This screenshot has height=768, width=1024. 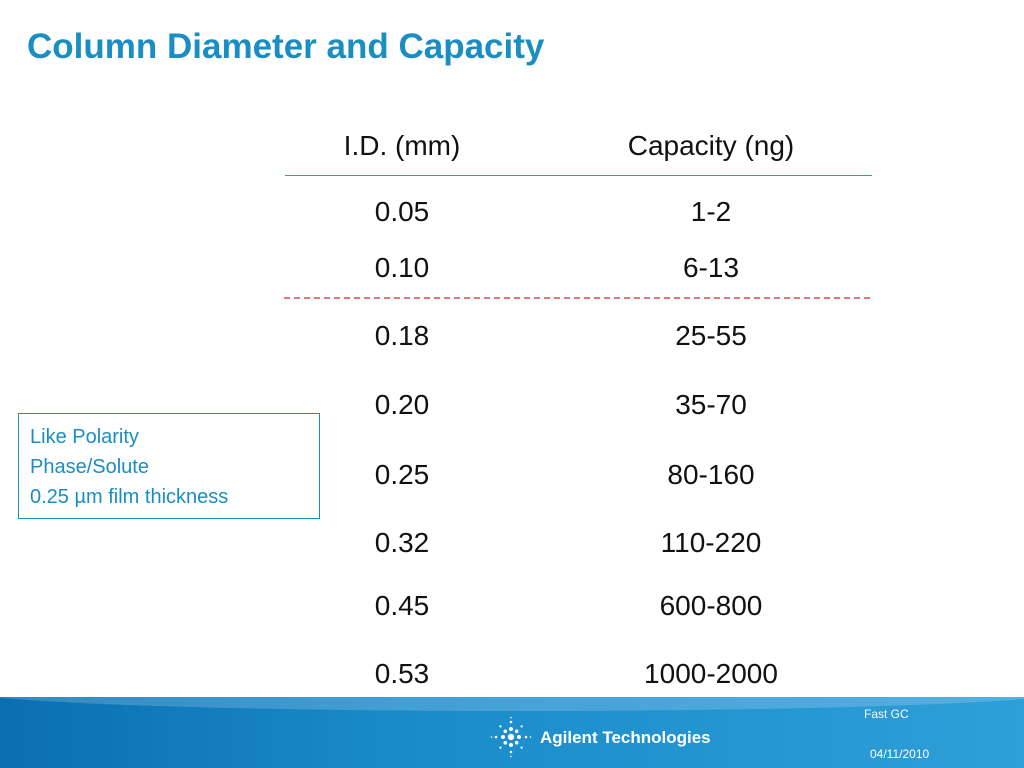 I want to click on column-header-id: I.D. (mm), so click(x=402, y=145).